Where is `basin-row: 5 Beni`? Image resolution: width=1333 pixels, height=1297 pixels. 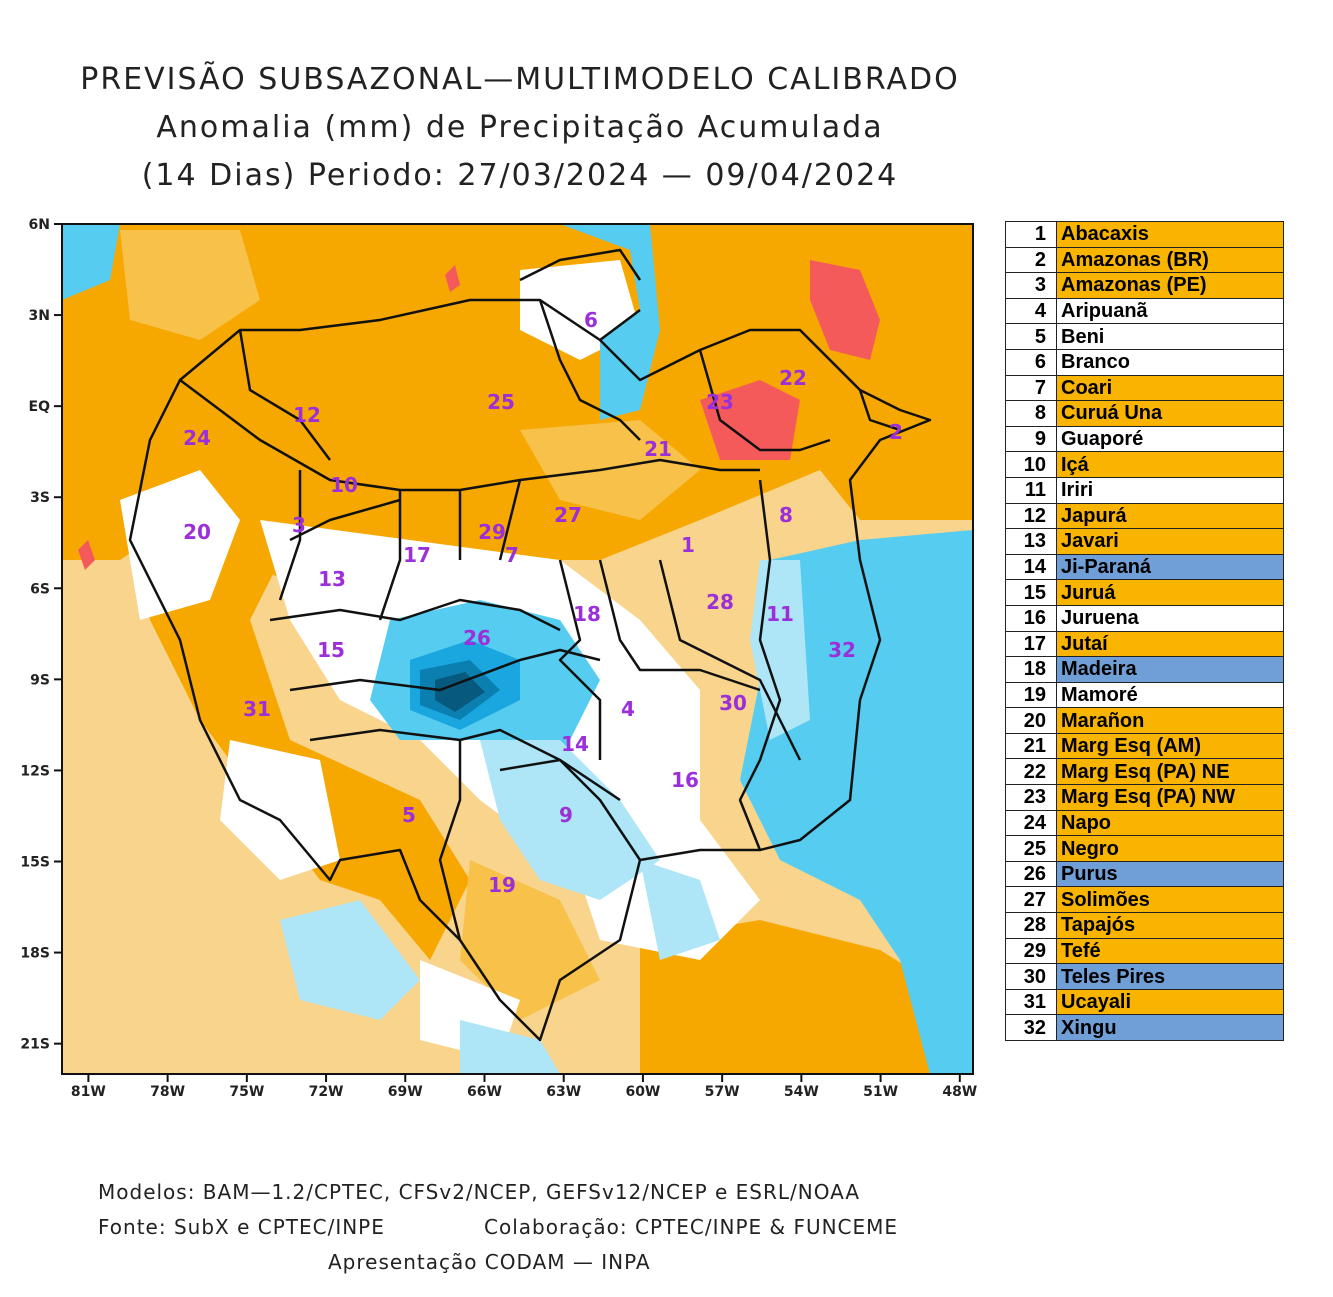
basin-row: 5 Beni is located at coordinates (1144, 336).